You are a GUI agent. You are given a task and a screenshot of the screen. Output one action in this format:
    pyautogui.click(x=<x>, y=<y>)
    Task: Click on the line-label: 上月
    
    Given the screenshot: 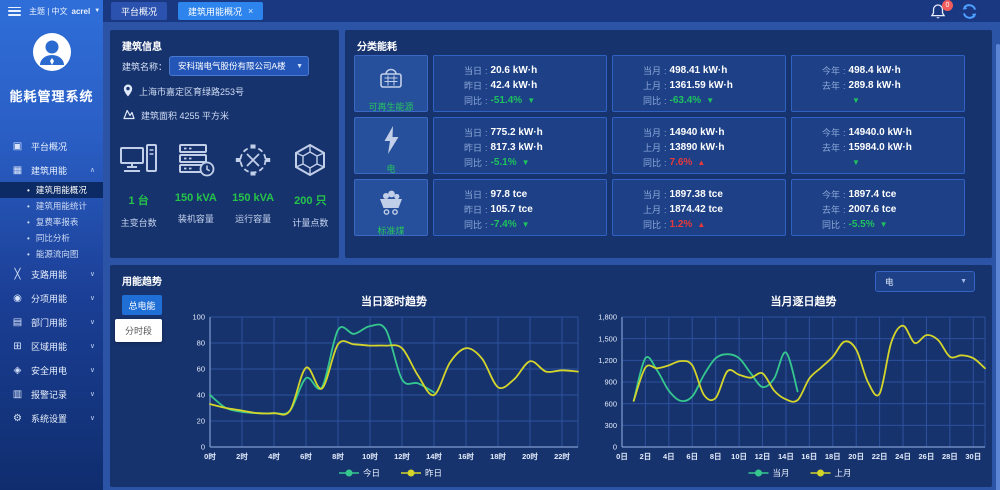 What is the action you would take?
    pyautogui.click(x=651, y=210)
    